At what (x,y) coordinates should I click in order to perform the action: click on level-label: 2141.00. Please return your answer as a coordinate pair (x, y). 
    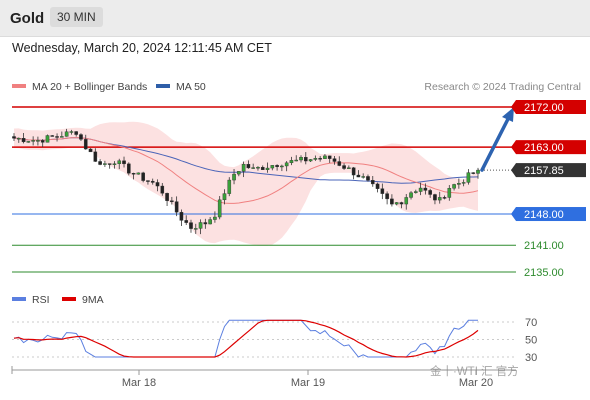
    Looking at the image, I should click on (544, 246).